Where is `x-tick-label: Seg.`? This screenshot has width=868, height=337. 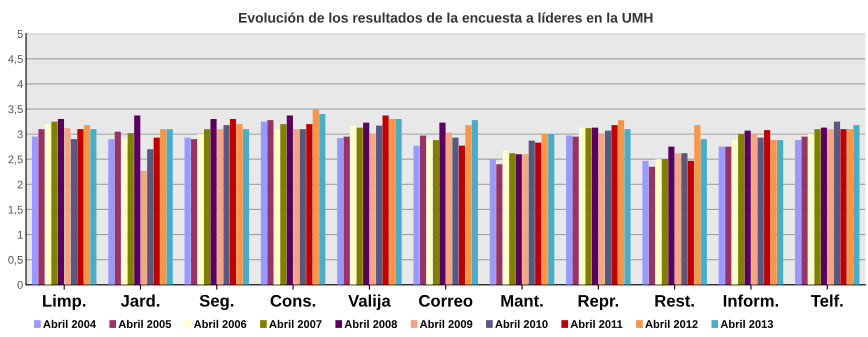
x-tick-label: Seg. is located at coordinates (217, 302).